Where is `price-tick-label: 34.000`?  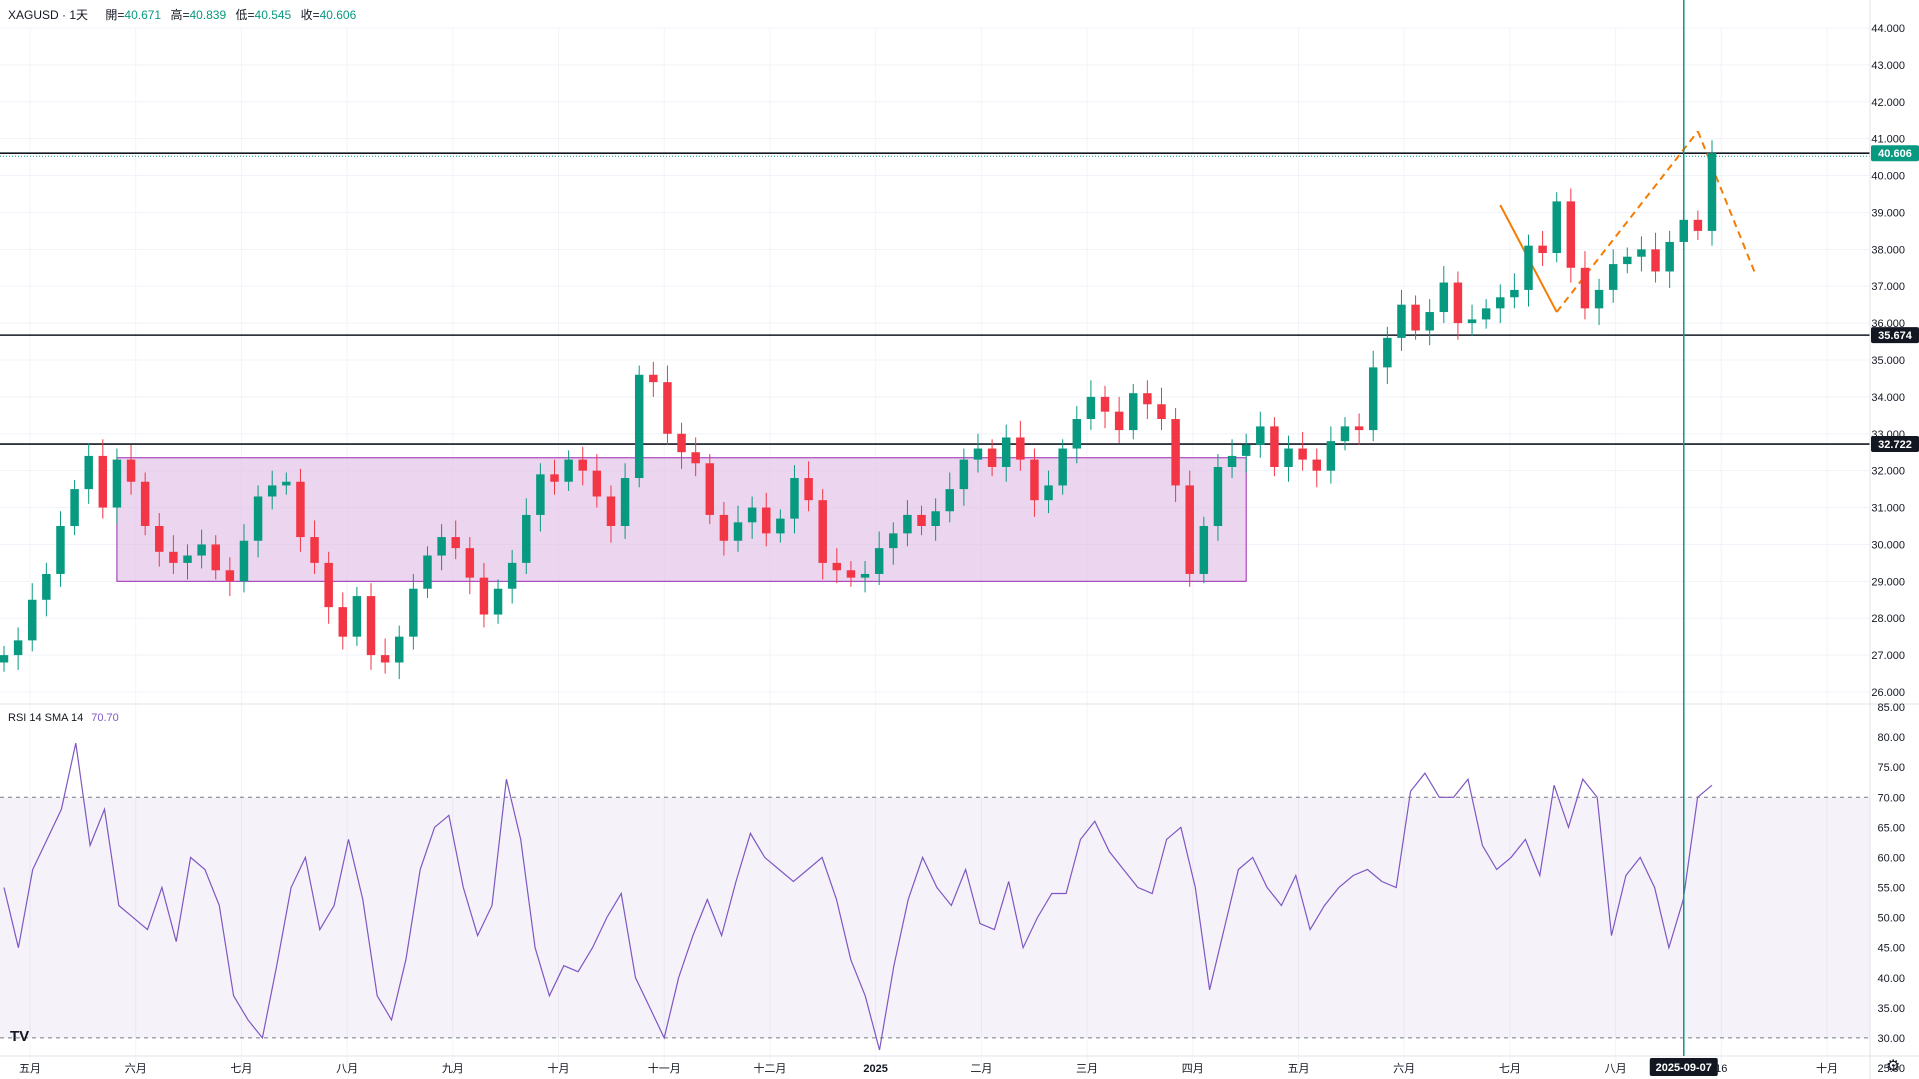
price-tick-label: 34.000 is located at coordinates (1888, 398).